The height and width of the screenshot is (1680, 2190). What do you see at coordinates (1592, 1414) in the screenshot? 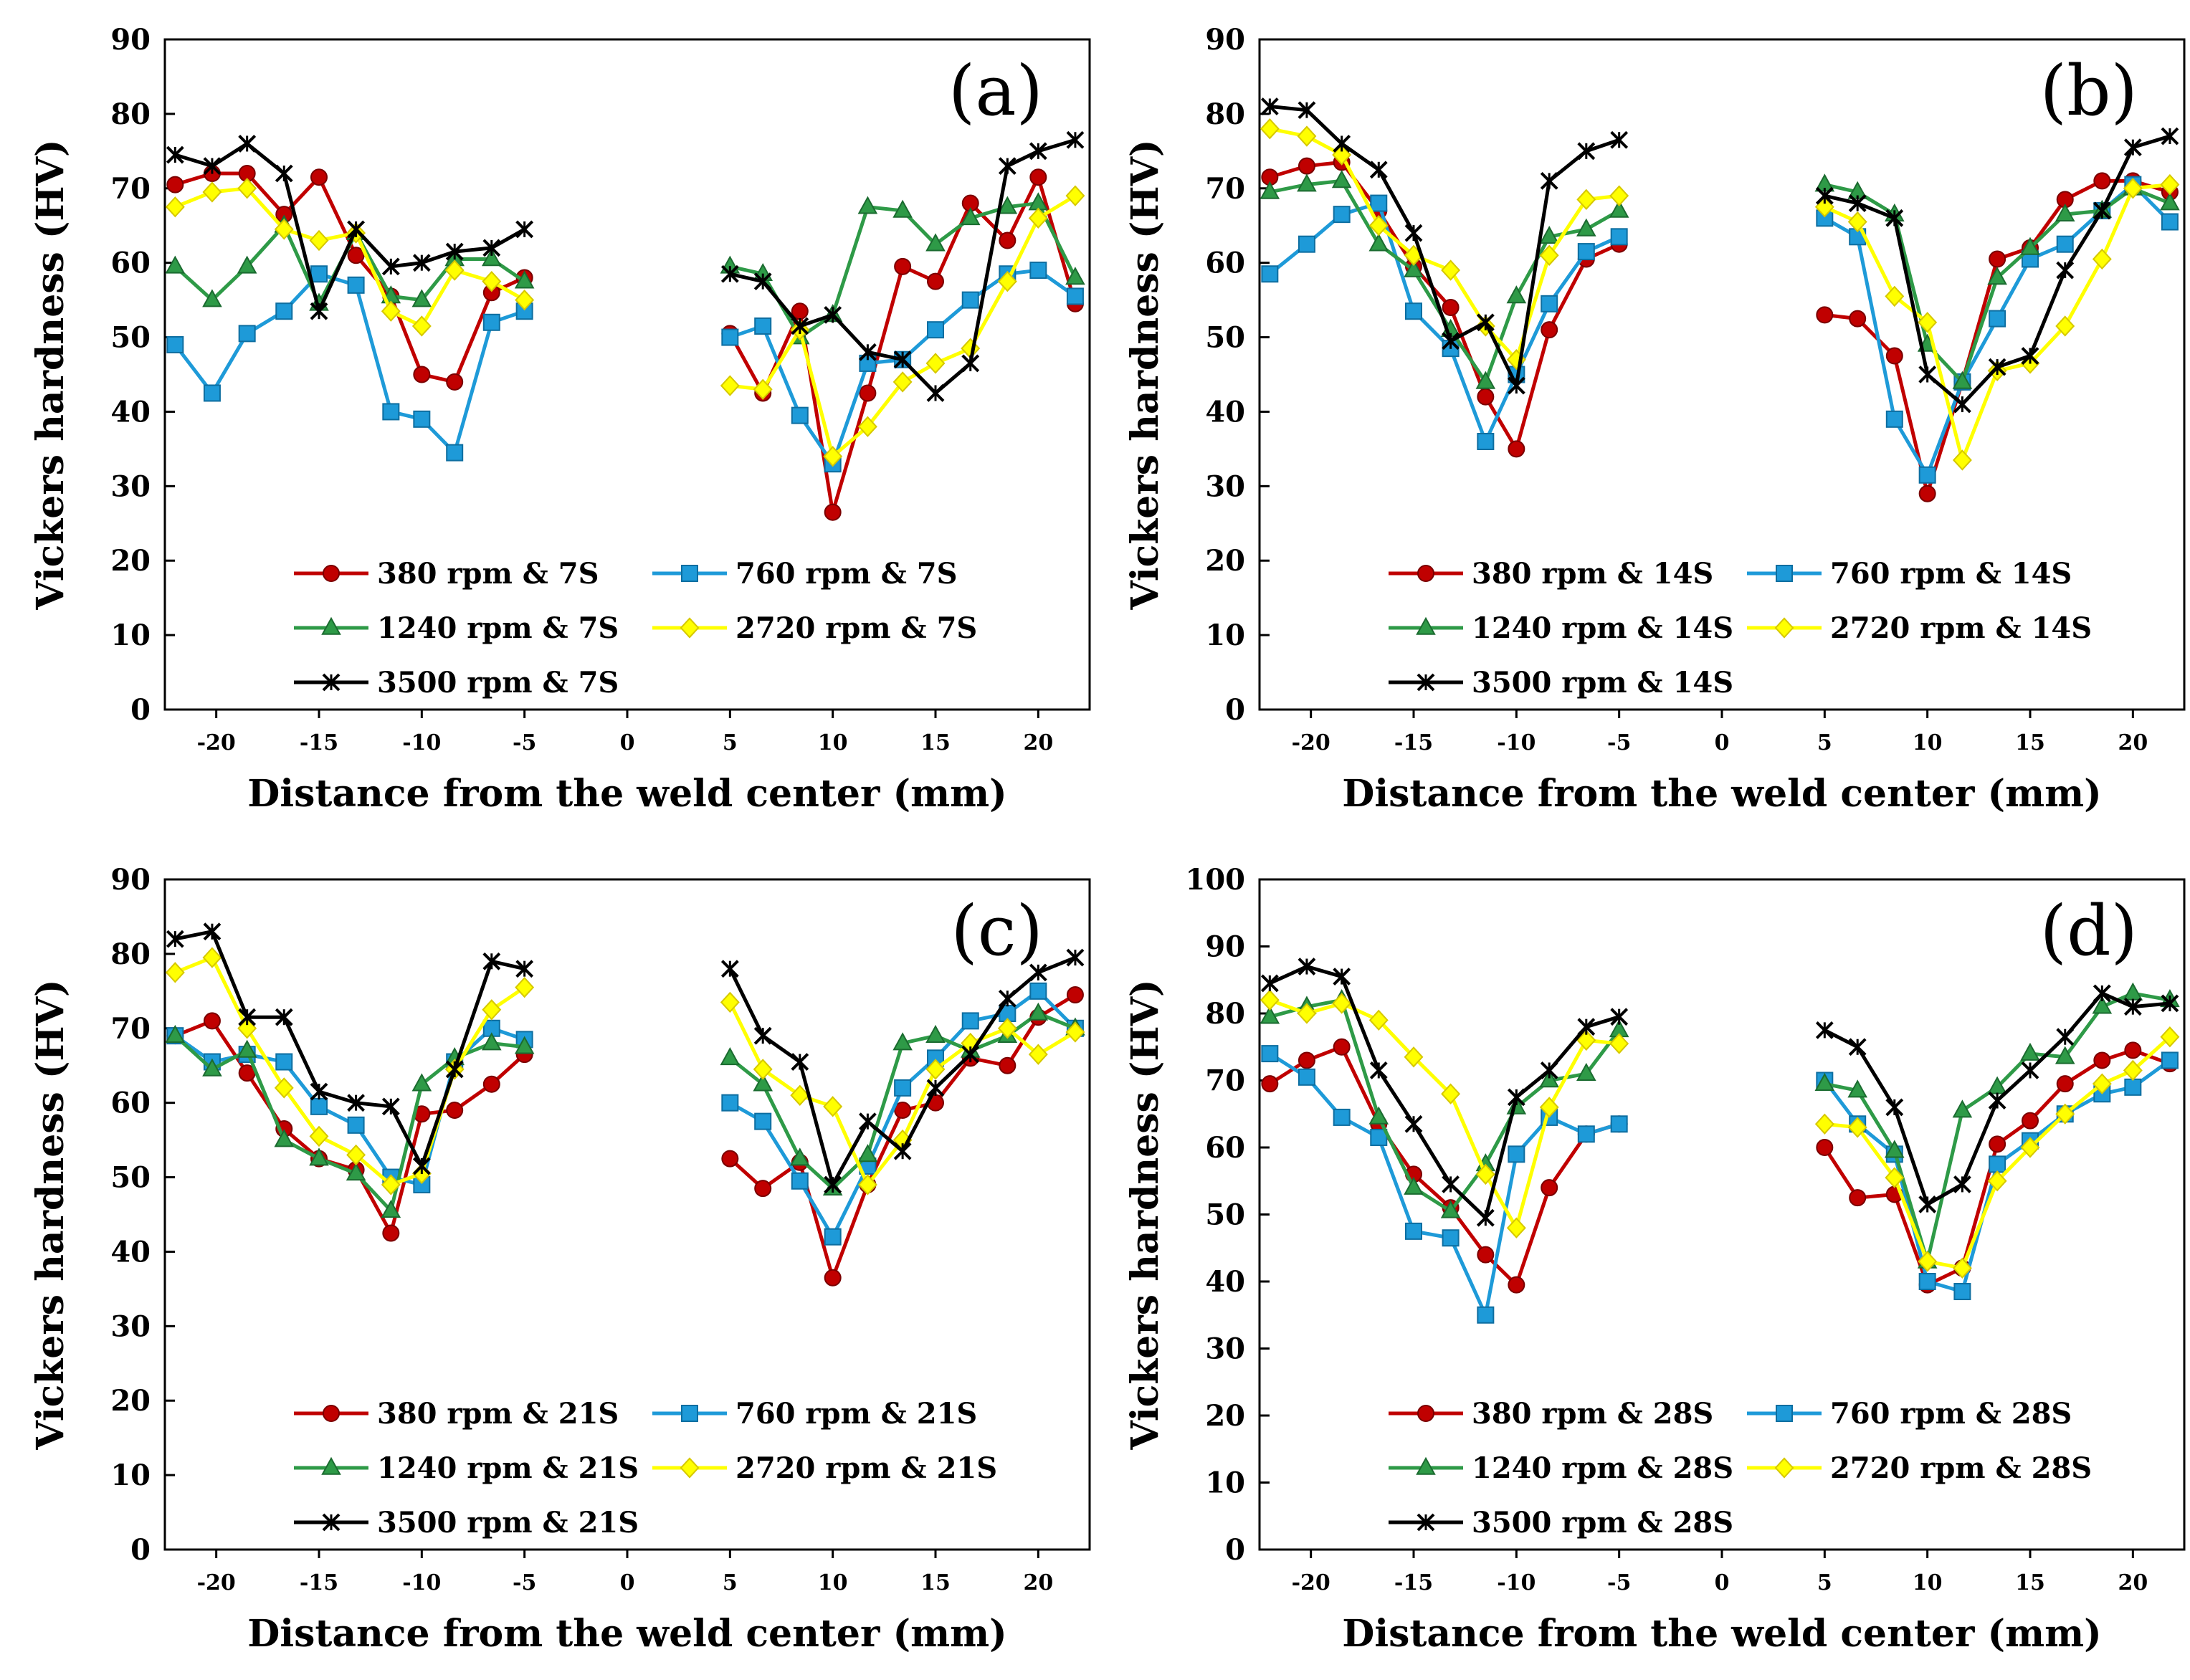
I see `legend-label: 380 rpm & 28S` at bounding box center [1592, 1414].